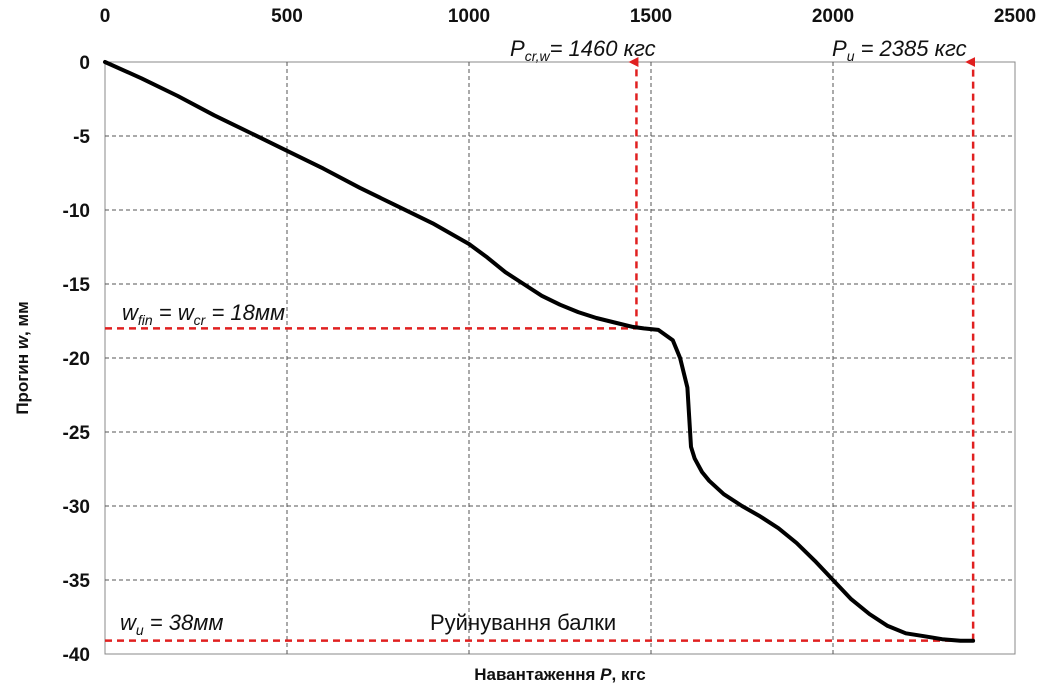  I want to click on x-axis-title: Навантаження P, кгс, so click(560, 674).